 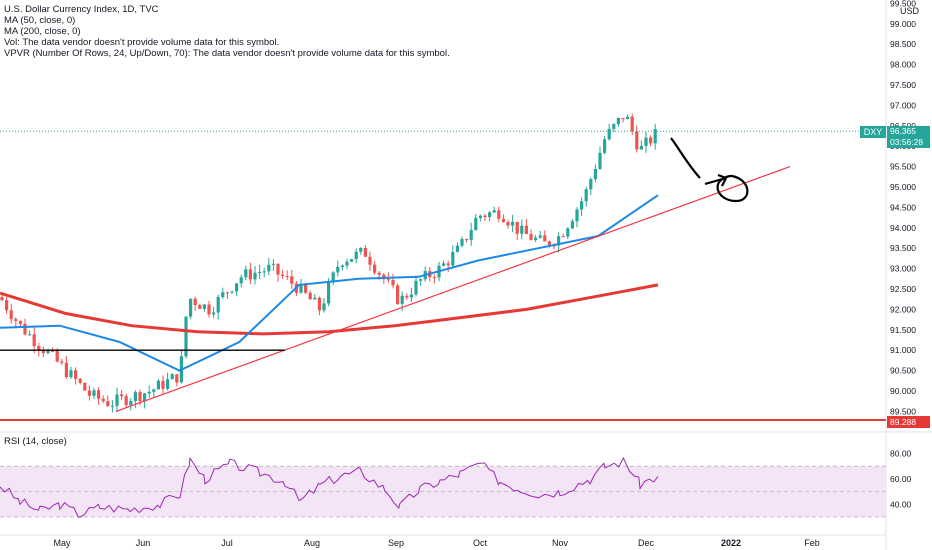 What do you see at coordinates (560, 543) in the screenshot?
I see `time-label: Nov` at bounding box center [560, 543].